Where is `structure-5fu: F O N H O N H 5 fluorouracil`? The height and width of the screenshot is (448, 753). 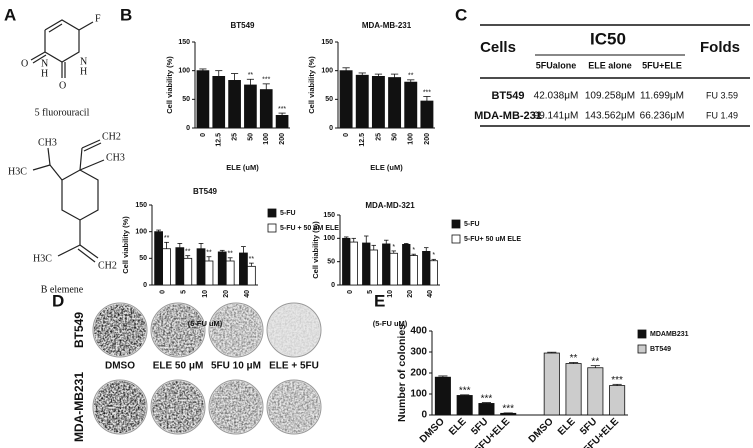
structure-5fu: F O N H O N H 5 fluorouracil is located at coordinates (61, 65).